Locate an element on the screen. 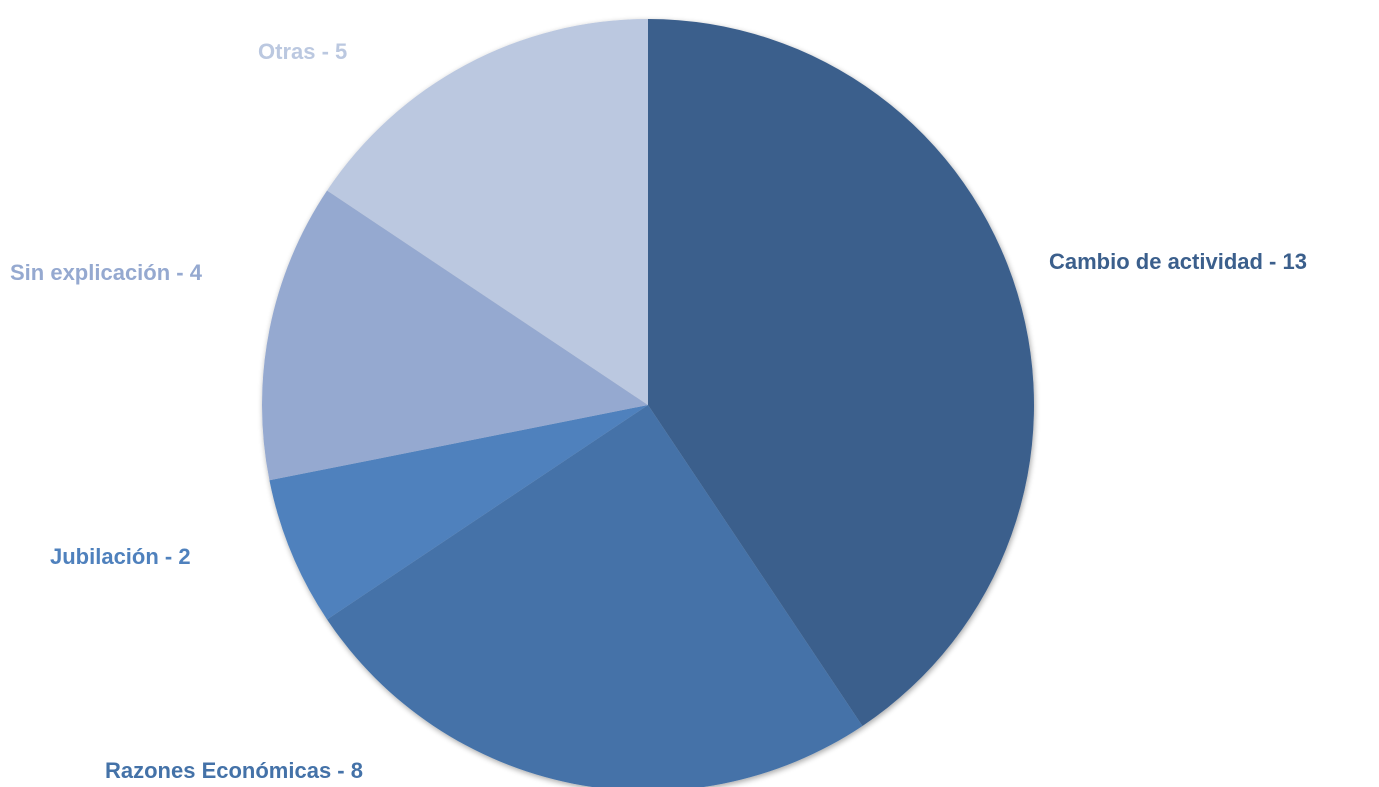  label-razones-economicas: Razones Económicas - 8 is located at coordinates (234, 770).